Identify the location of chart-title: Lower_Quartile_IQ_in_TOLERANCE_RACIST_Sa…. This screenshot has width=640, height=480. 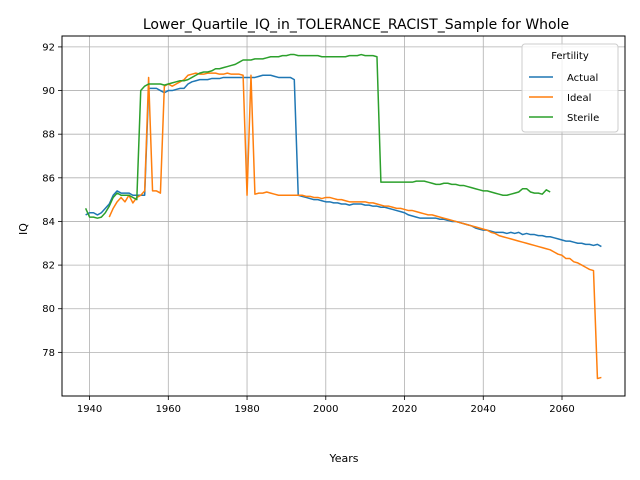
(356, 25).